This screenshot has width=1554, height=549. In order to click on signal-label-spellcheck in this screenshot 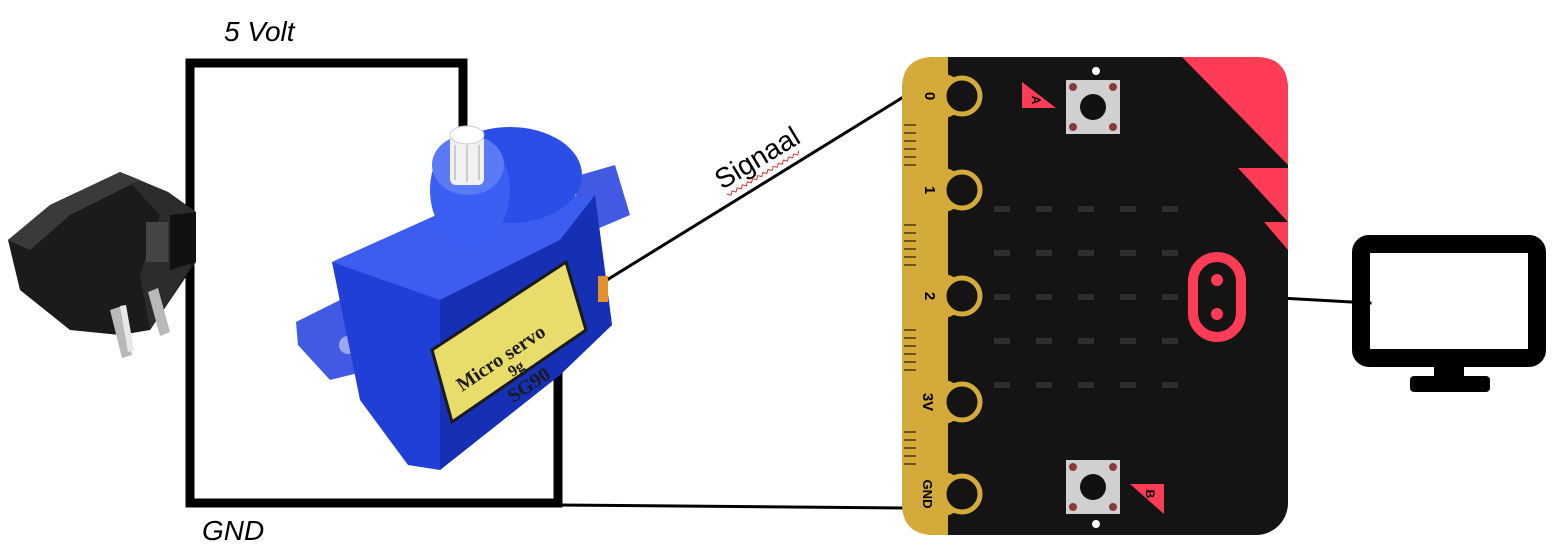, I will do `click(763, 173)`.